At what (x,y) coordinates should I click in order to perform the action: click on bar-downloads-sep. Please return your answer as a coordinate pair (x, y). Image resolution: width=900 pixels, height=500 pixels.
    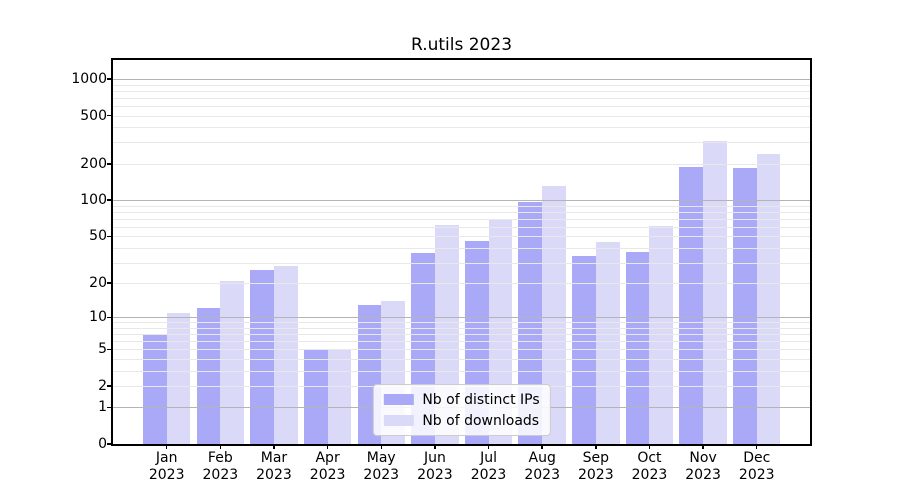
    Looking at the image, I should click on (607, 342).